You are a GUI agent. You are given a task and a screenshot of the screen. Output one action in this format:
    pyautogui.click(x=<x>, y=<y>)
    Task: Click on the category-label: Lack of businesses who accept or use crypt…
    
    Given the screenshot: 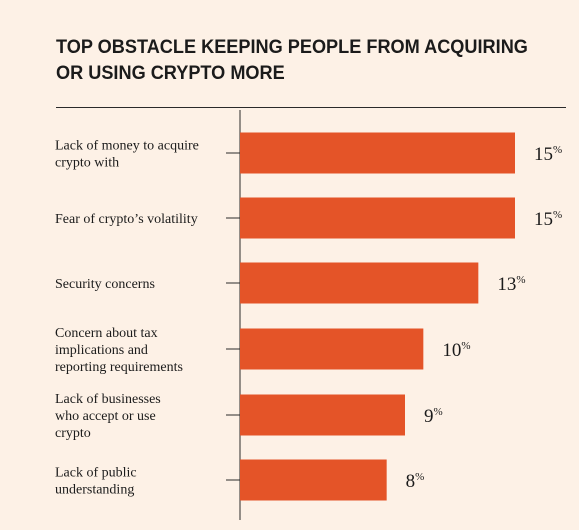 What is the action you would take?
    pyautogui.click(x=108, y=416)
    